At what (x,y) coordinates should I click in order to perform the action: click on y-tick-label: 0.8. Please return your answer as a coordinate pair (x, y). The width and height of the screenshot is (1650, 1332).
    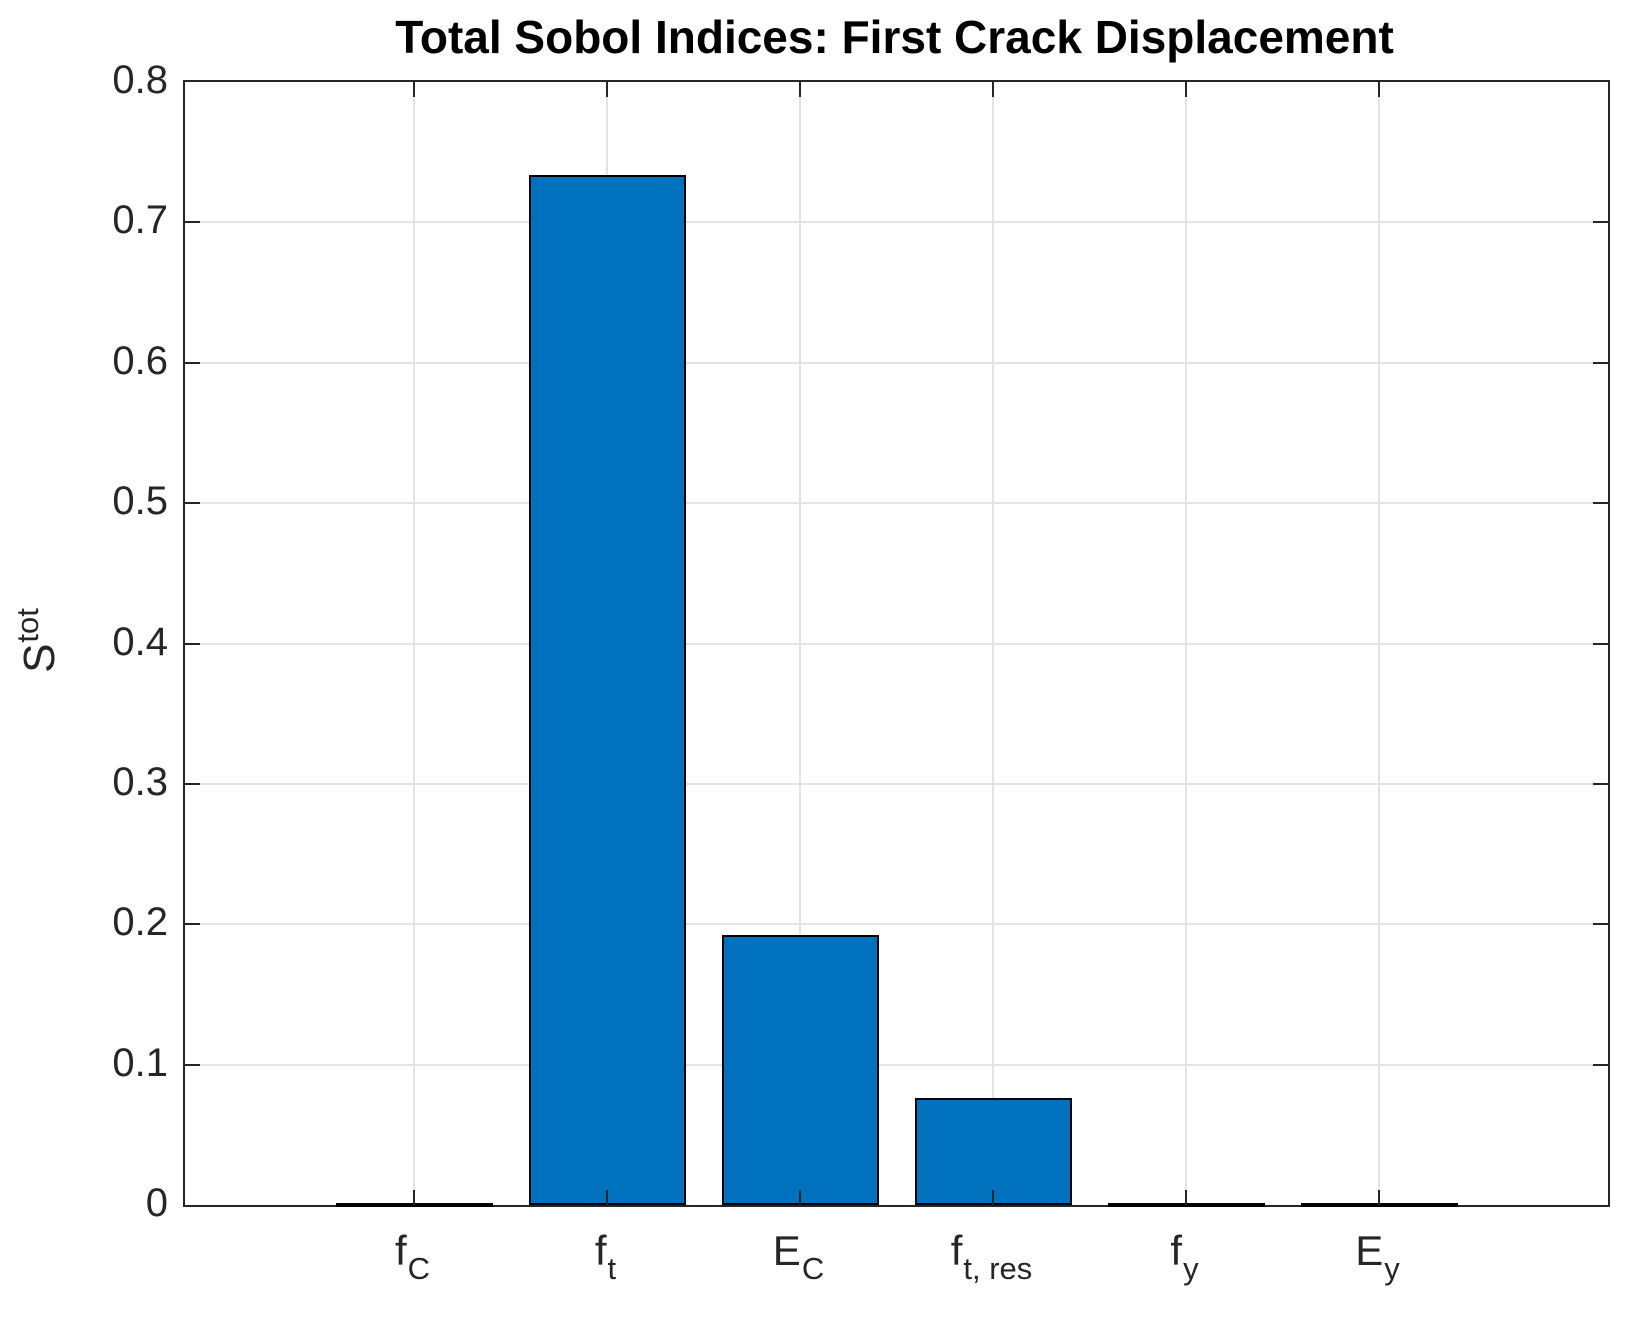
    Looking at the image, I should click on (140, 80).